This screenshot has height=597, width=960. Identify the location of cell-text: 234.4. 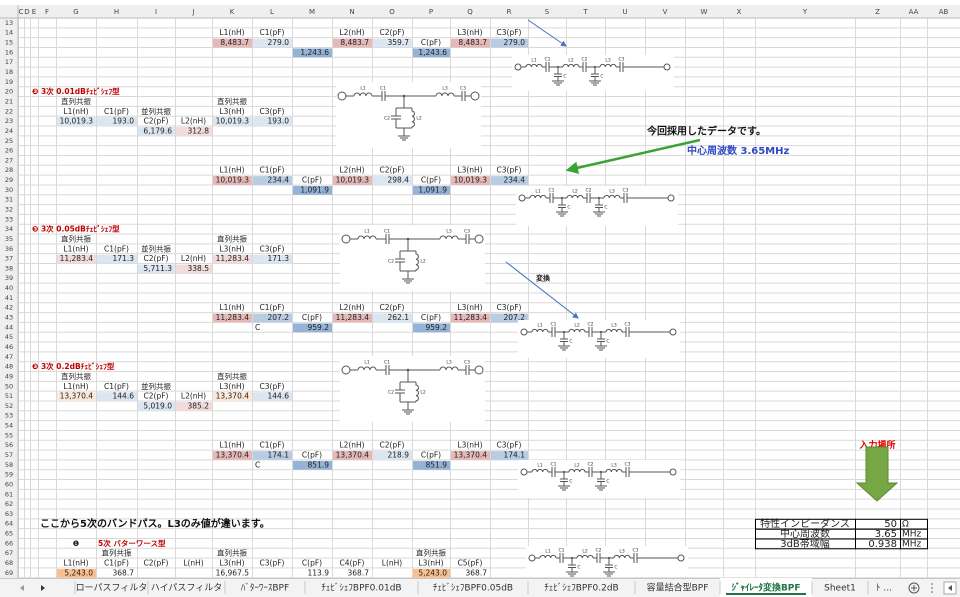
(279, 180).